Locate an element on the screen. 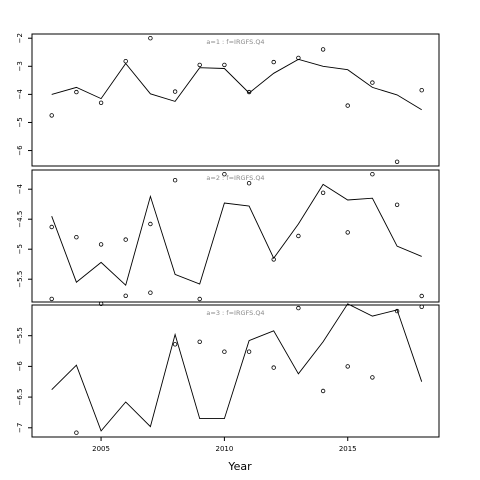 This screenshot has width=480, height=480. panel-title: a=1 : f=IRGFS.Q4 is located at coordinates (235, 42).